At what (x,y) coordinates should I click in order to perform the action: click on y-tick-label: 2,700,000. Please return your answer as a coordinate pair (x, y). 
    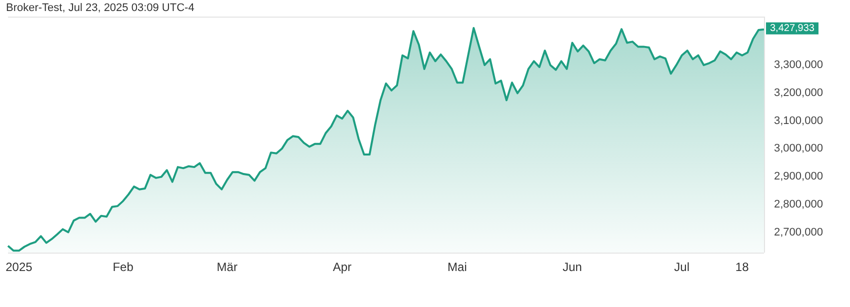
    Looking at the image, I should click on (798, 232).